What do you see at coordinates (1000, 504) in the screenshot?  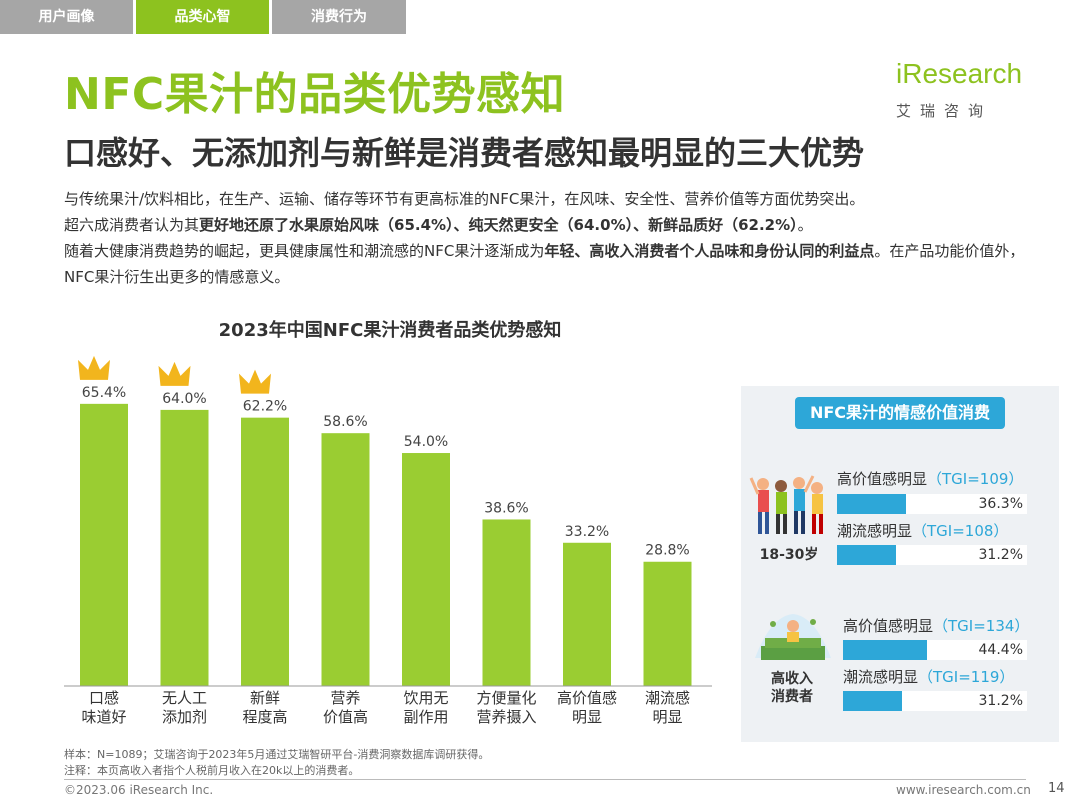 I see `metric-value: 36.3%` at bounding box center [1000, 504].